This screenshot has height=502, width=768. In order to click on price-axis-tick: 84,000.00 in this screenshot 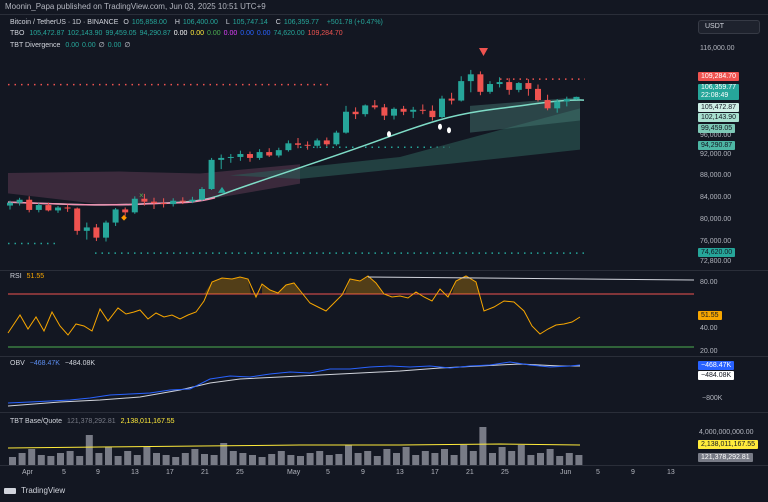, I will do `click(716, 197)`.